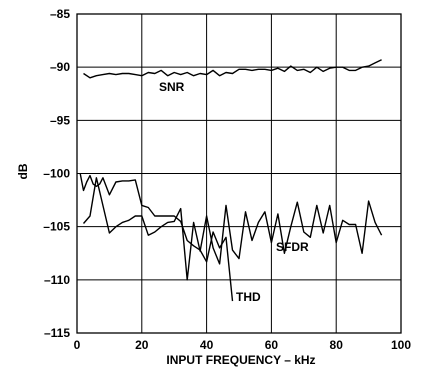  What do you see at coordinates (60, 67) in the screenshot?
I see `y-tick-label: –90` at bounding box center [60, 67].